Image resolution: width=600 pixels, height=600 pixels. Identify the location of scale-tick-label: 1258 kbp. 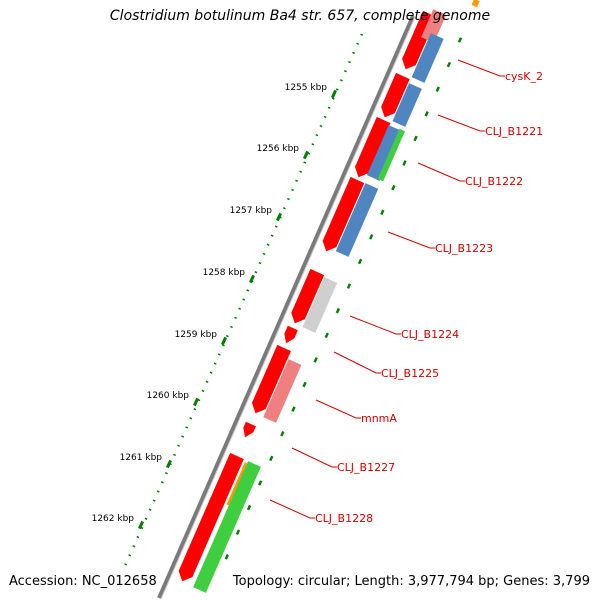
(224, 273).